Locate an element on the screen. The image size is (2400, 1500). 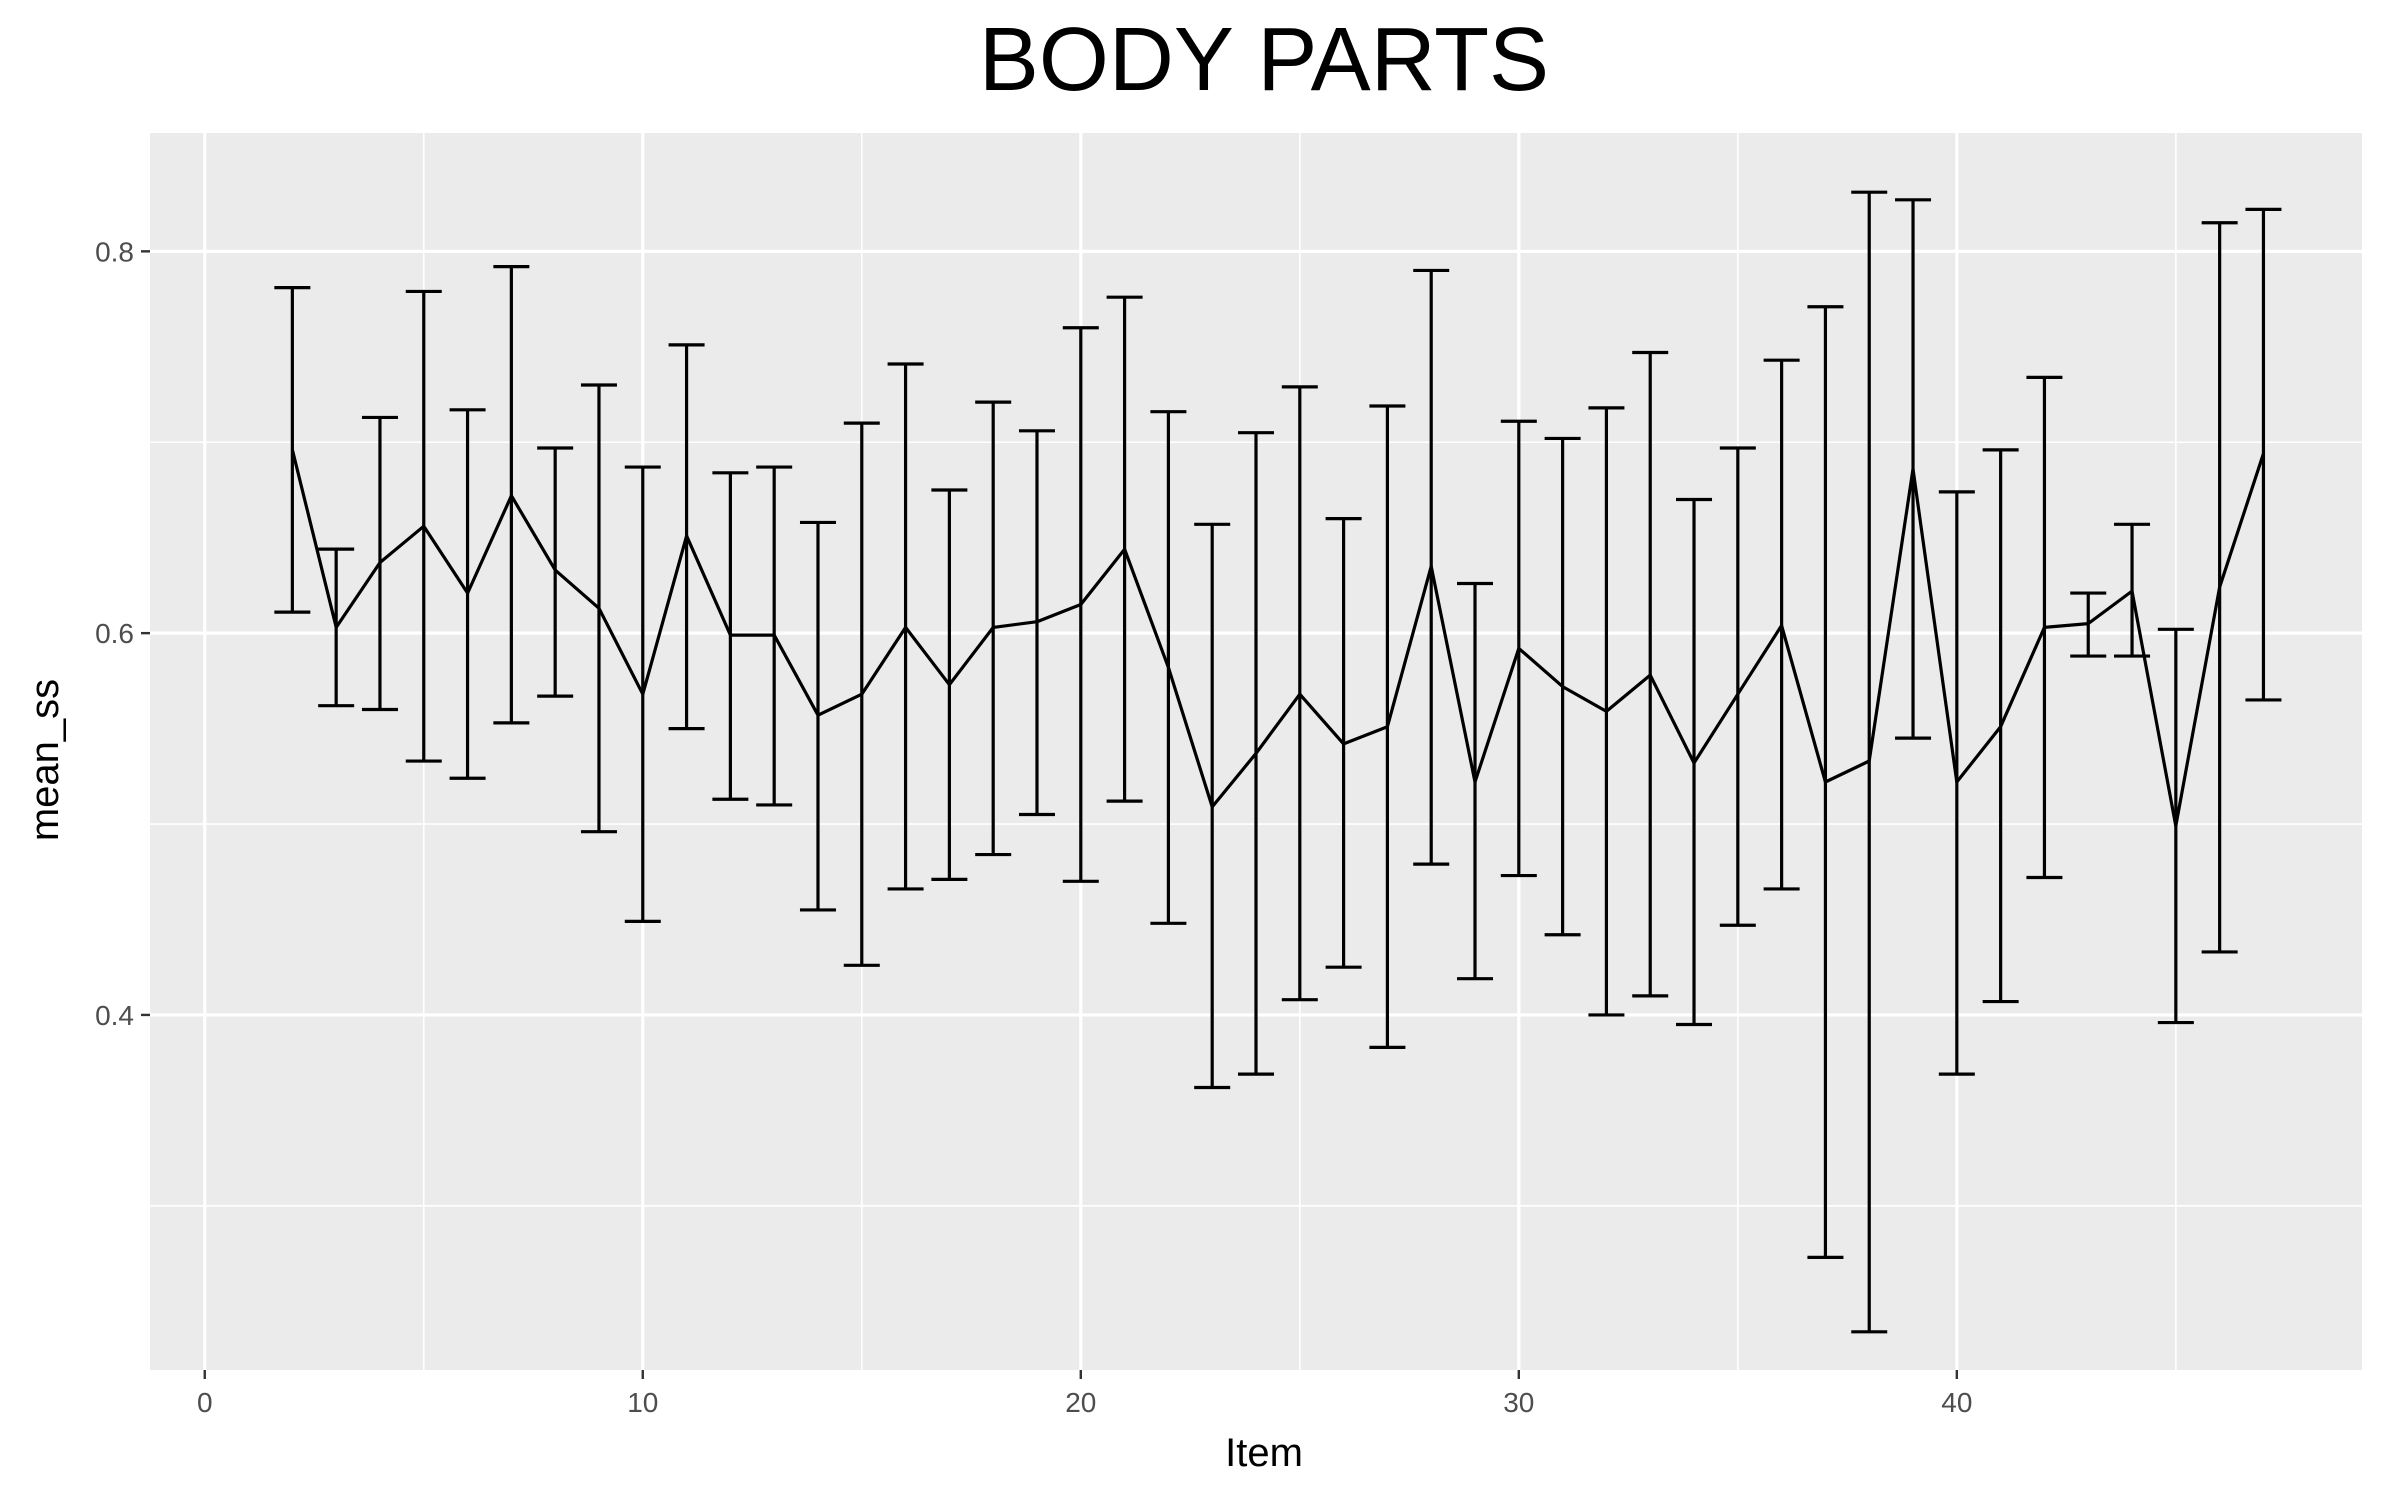
x-tick-label: 0 is located at coordinates (205, 1402).